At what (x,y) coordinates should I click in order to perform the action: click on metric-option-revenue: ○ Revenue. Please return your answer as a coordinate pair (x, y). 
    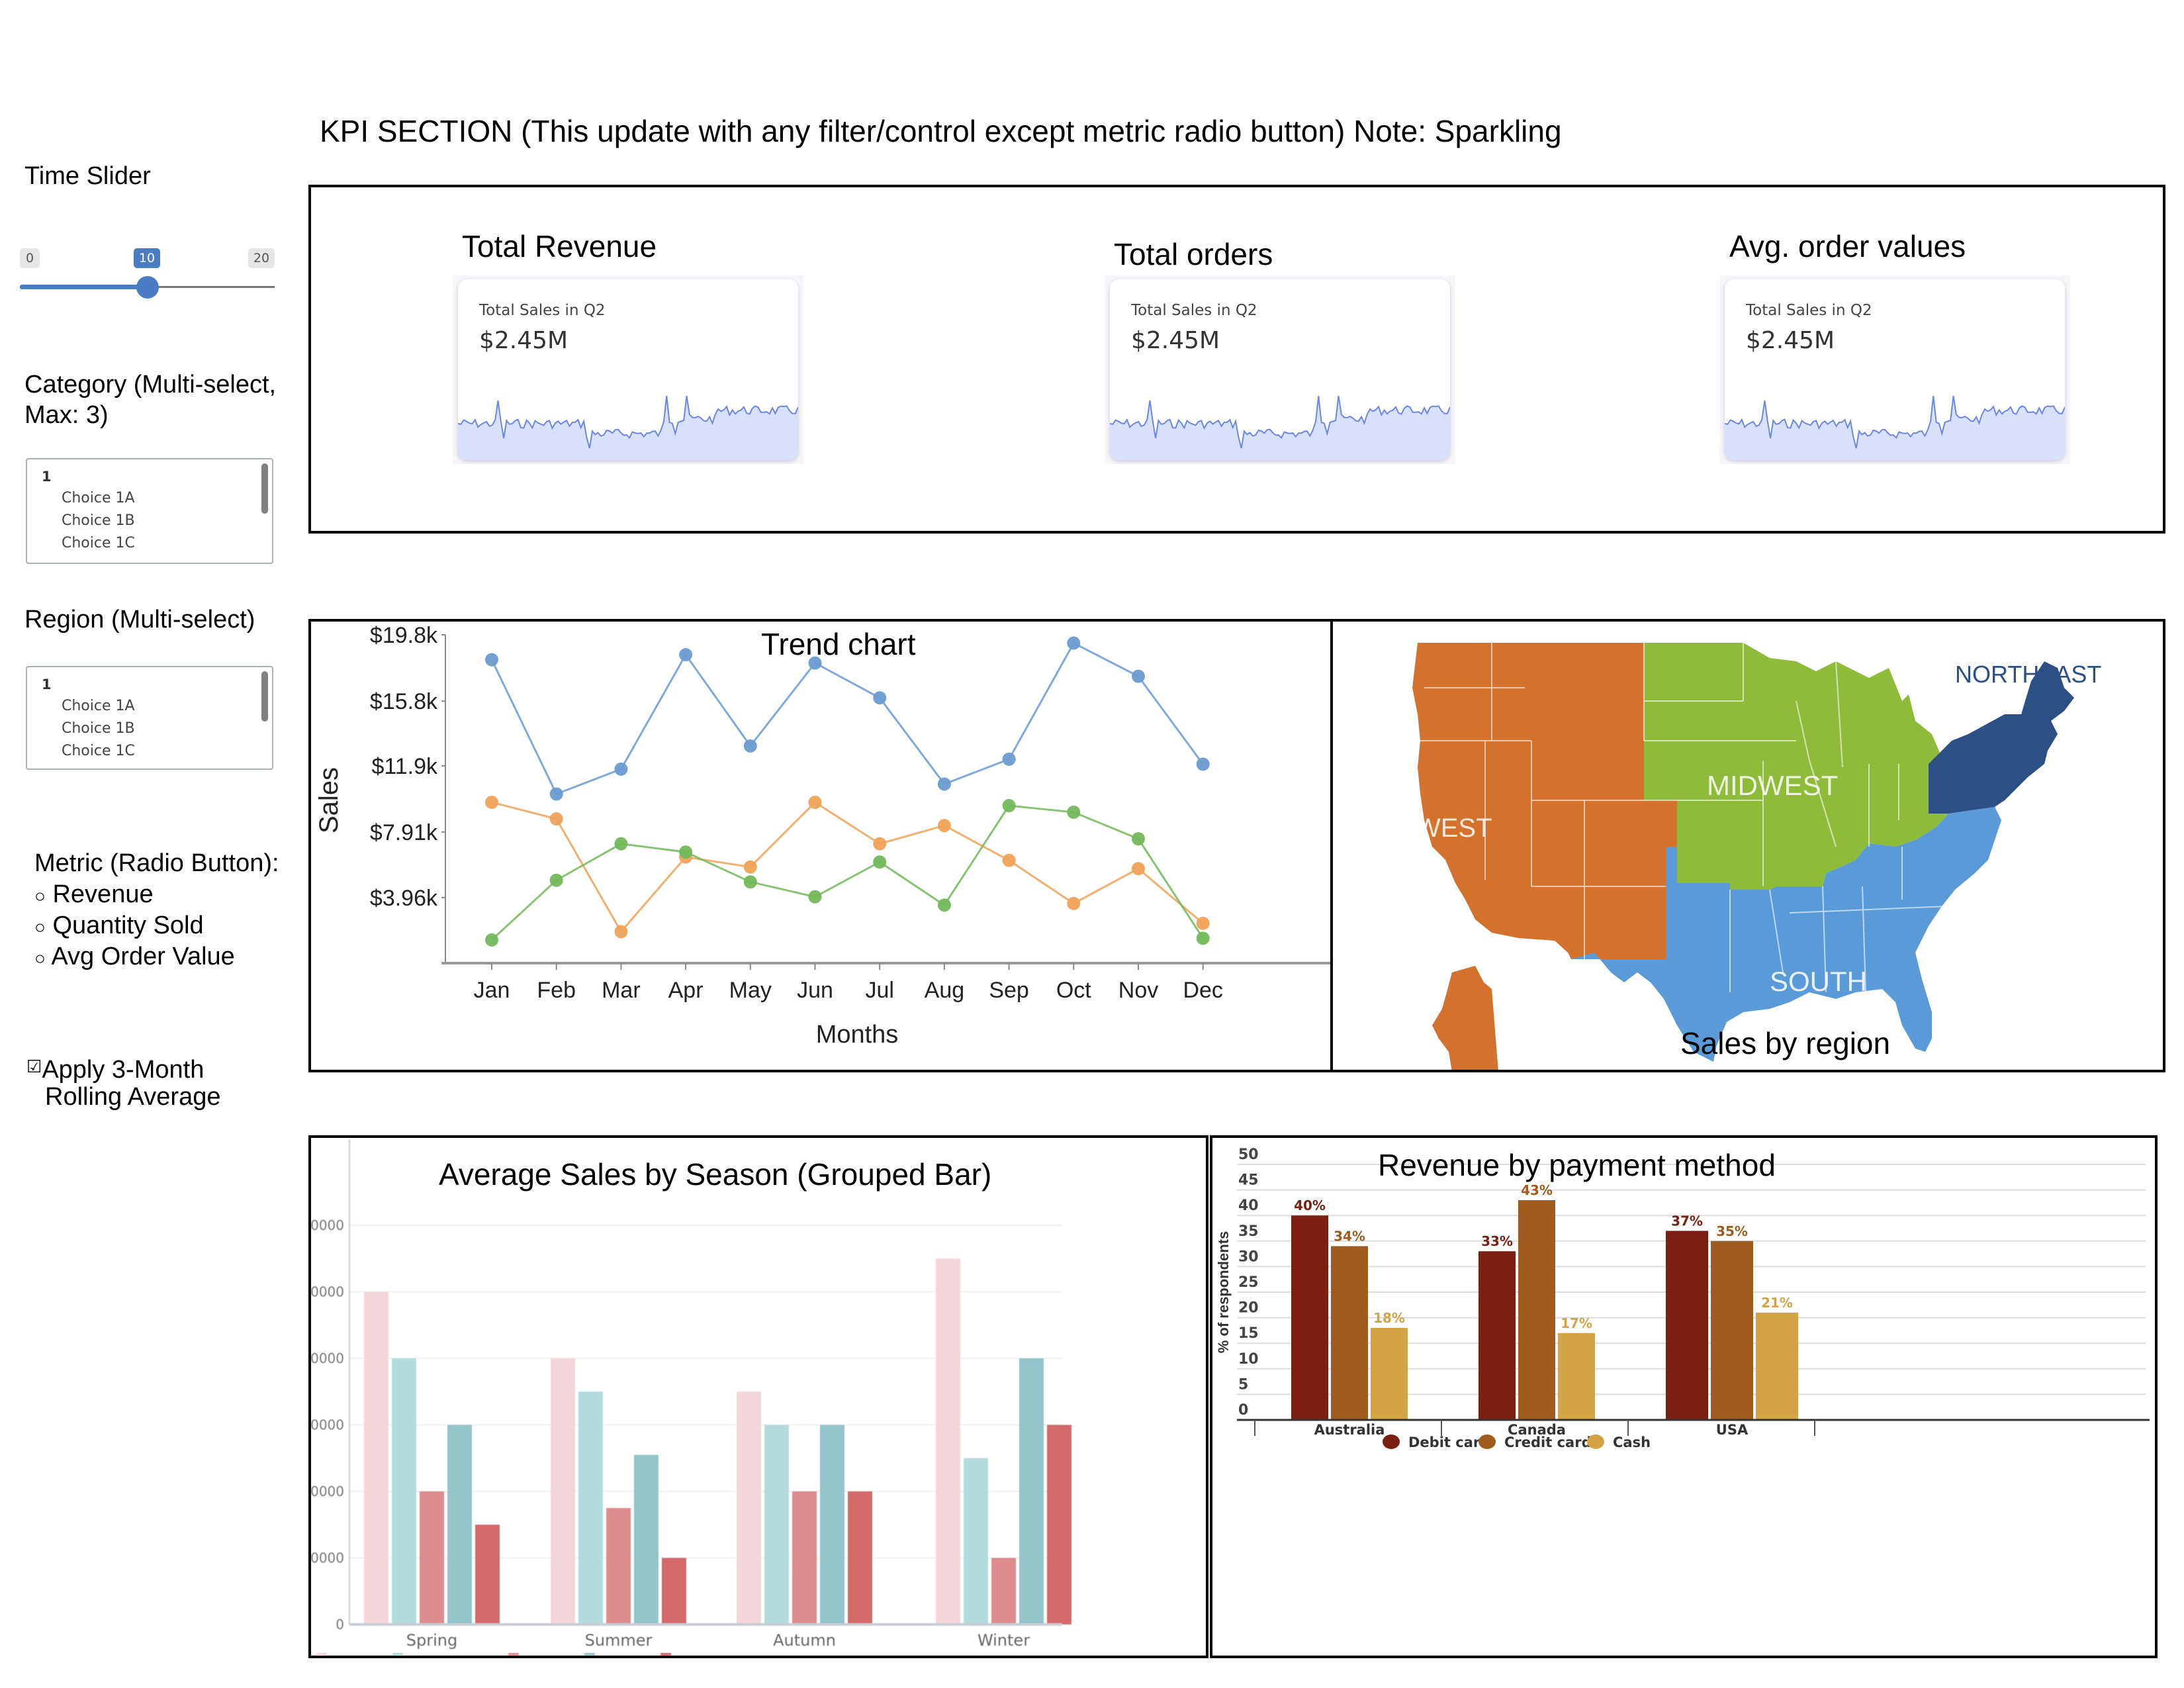
    Looking at the image, I should click on (94, 895).